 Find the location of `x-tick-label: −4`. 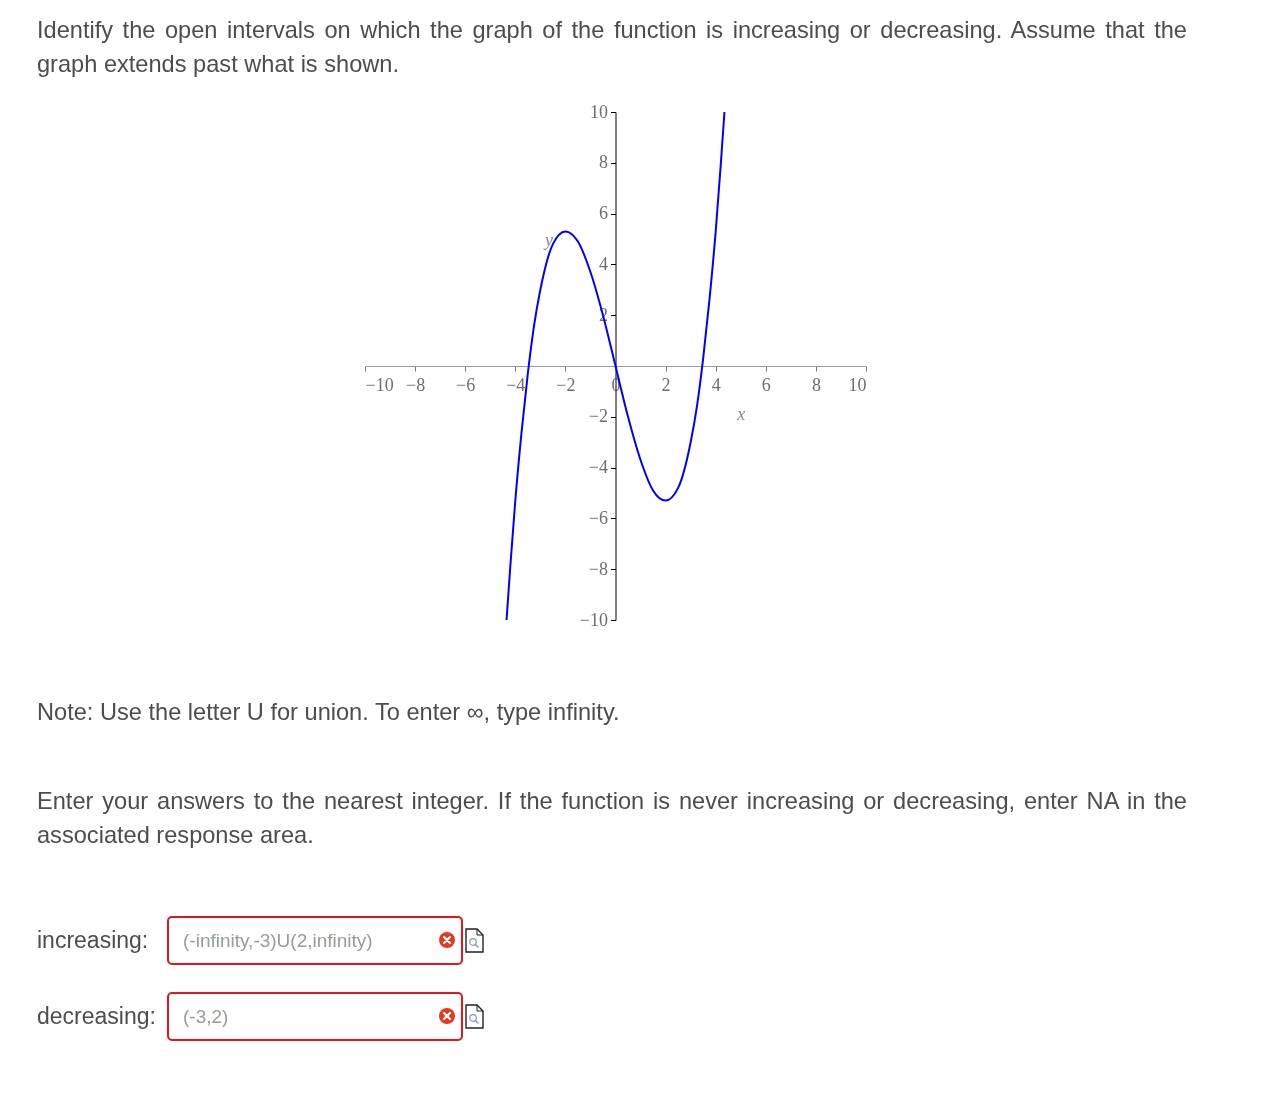

x-tick-label: −4 is located at coordinates (516, 384).